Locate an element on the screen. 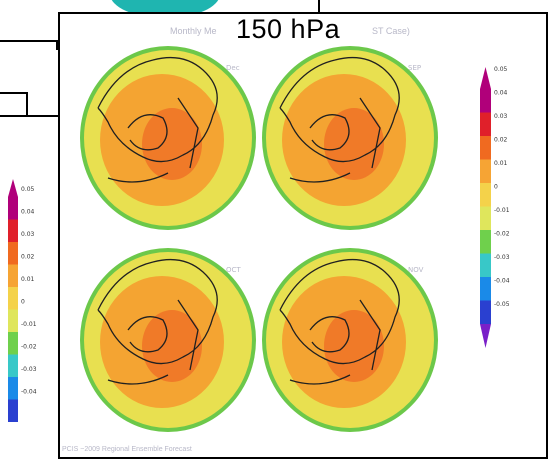 Image resolution: width=548 pixels, height=461 pixels. faint-header-text: Monthly Me is located at coordinates (193, 31).